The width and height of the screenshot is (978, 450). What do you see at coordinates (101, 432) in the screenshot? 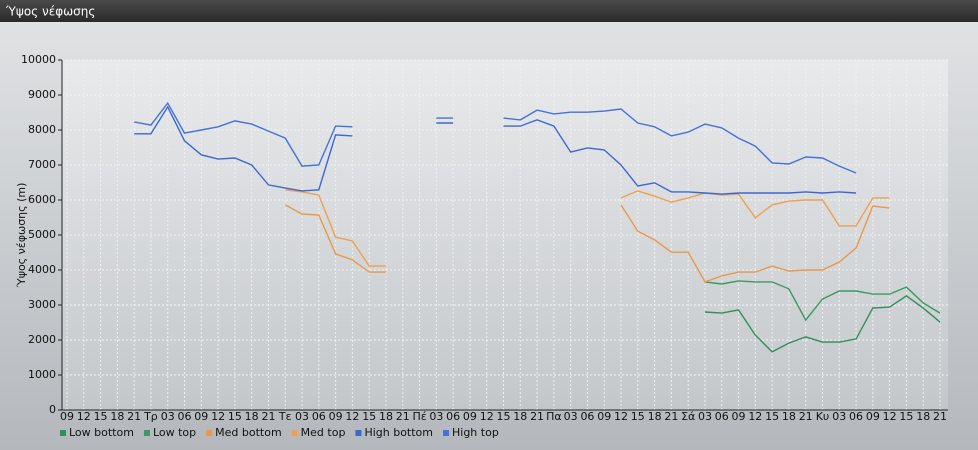
I see `legend-label: Low bottom` at bounding box center [101, 432].